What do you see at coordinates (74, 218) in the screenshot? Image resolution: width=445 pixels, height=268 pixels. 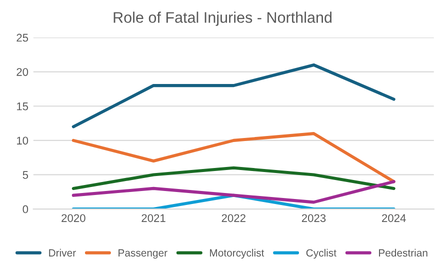 I see `x-tick-label: 2020` at bounding box center [74, 218].